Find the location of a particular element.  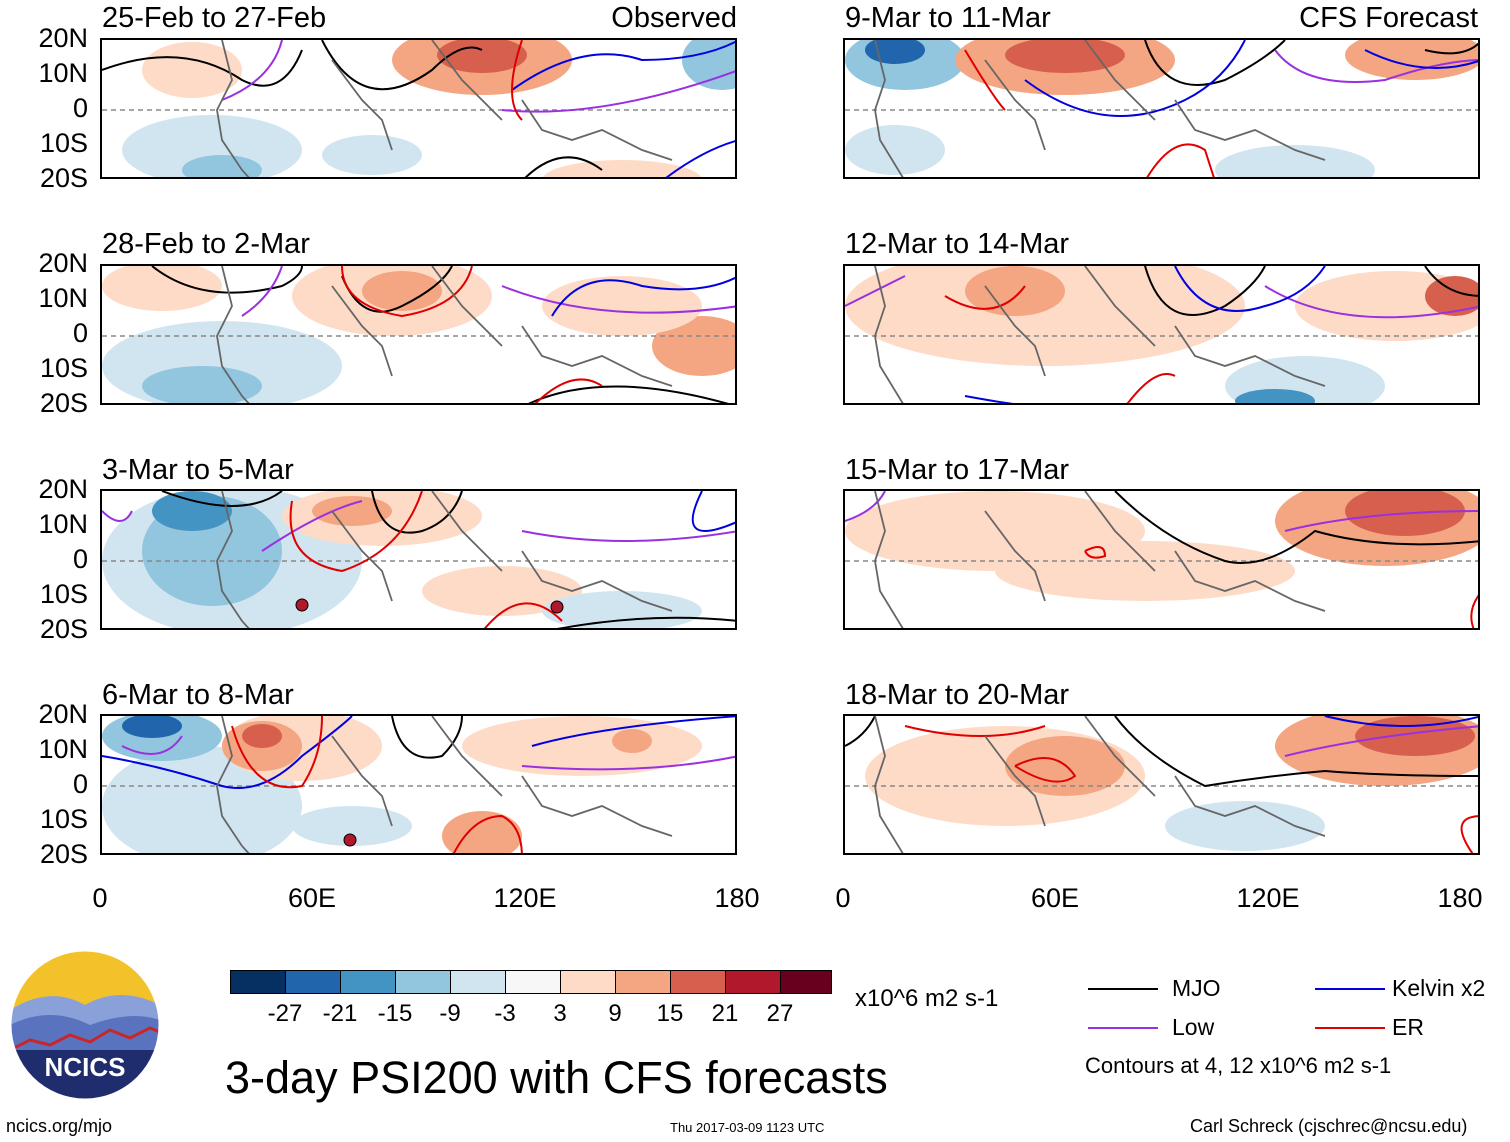

panel-title: 18-Mar to 20-Mar is located at coordinates (957, 695).